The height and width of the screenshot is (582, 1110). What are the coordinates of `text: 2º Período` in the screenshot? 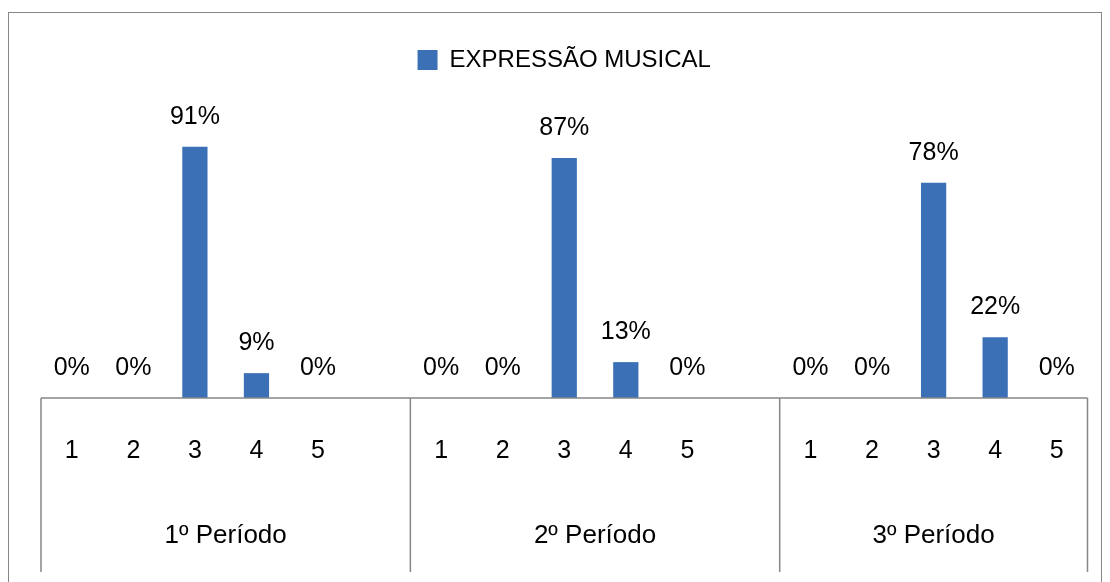 It's located at (595, 534).